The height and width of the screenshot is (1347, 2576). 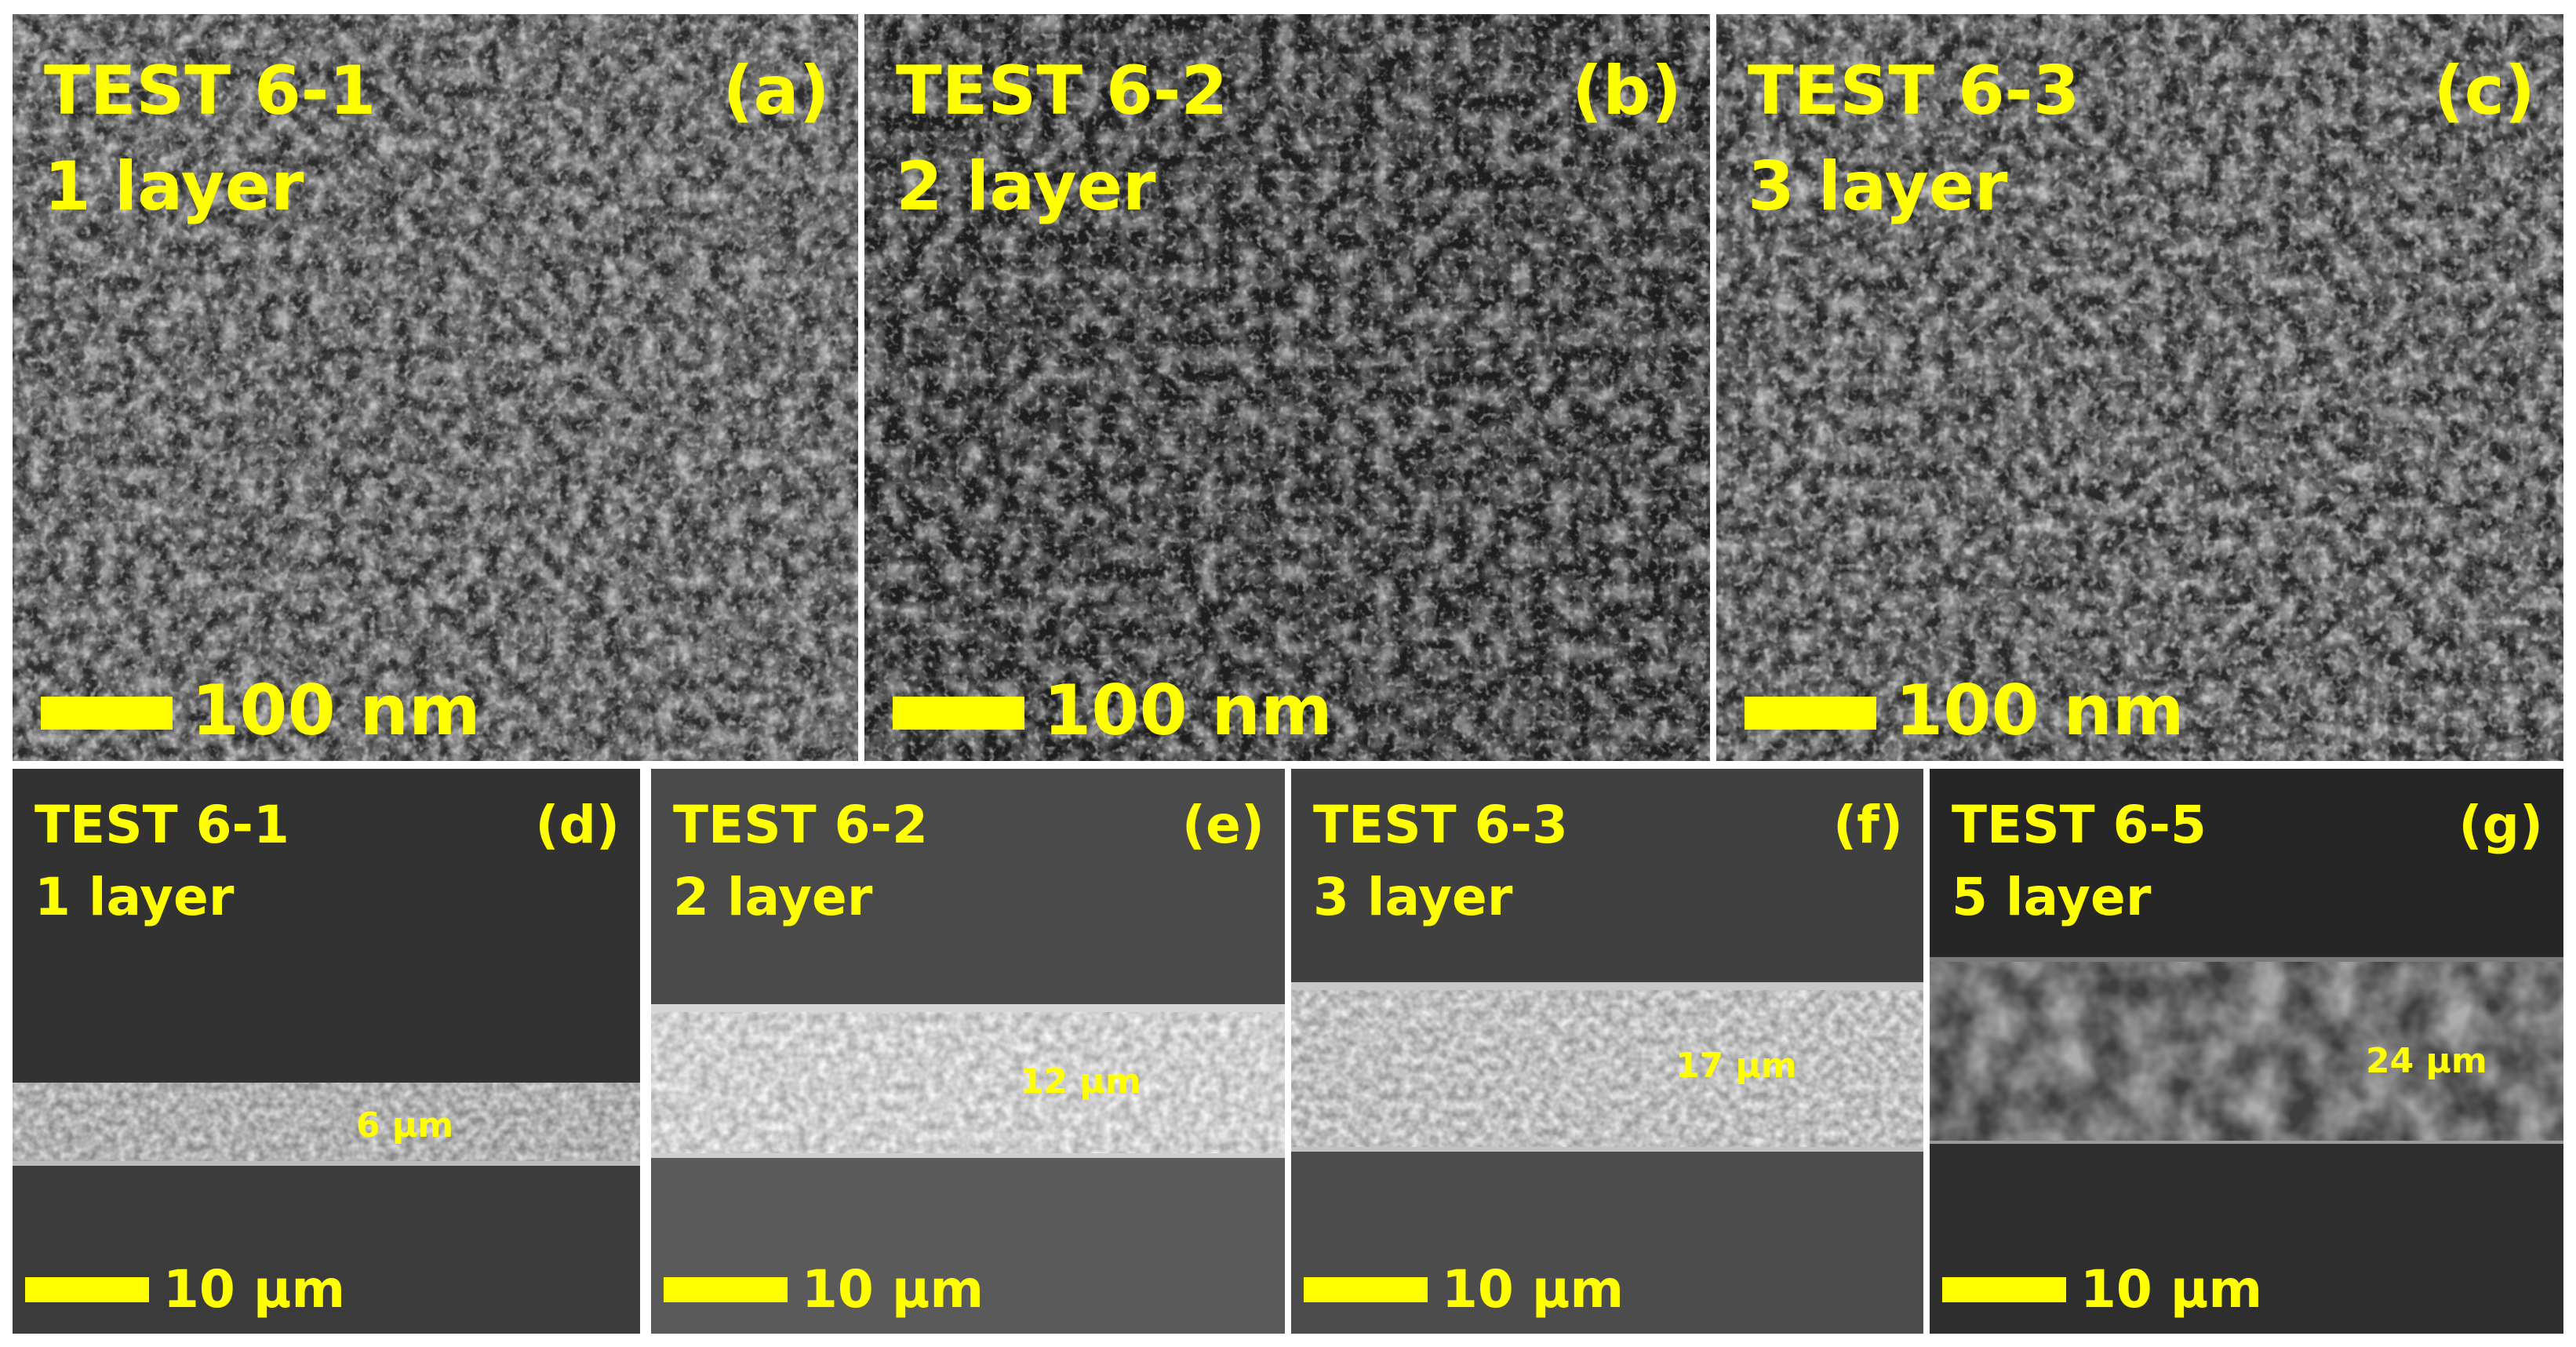 What do you see at coordinates (2500, 825) in the screenshot?
I see `panel-letter: (g)` at bounding box center [2500, 825].